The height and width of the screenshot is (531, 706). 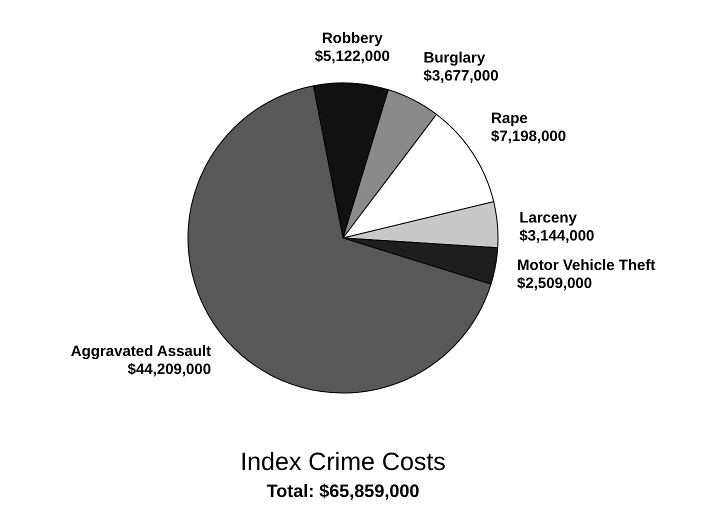 What do you see at coordinates (343, 491) in the screenshot?
I see `text: Total: $65,859,000` at bounding box center [343, 491].